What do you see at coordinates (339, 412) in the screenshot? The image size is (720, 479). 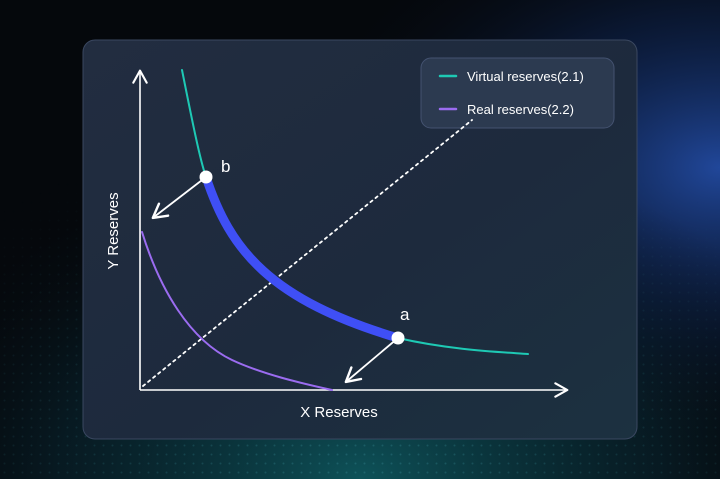 I see `x-axis-label: X Reserves` at bounding box center [339, 412].